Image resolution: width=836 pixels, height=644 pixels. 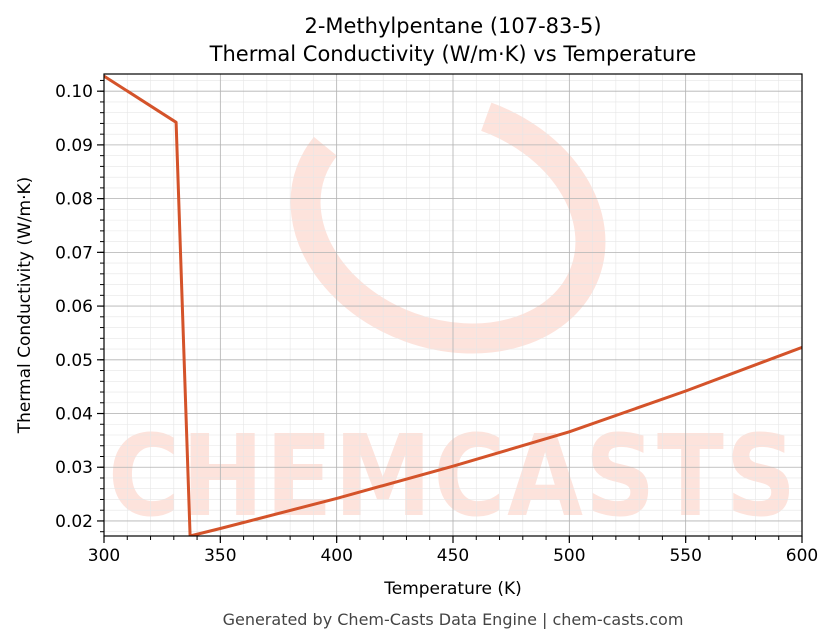 I want to click on y-axis-label: Thermal Conductivity (W/m·K), so click(x=25, y=306).